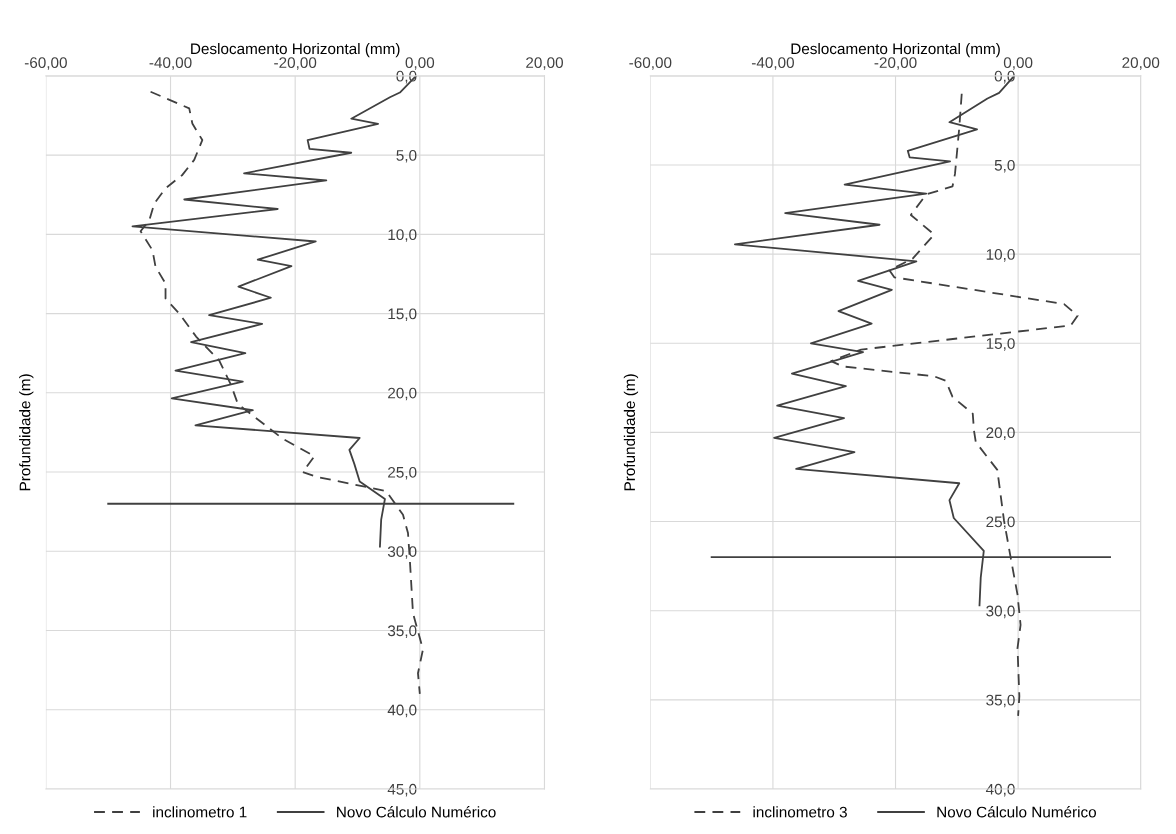 The width and height of the screenshot is (1176, 834). What do you see at coordinates (800, 812) in the screenshot?
I see `legend-label: inclinometro 3` at bounding box center [800, 812].